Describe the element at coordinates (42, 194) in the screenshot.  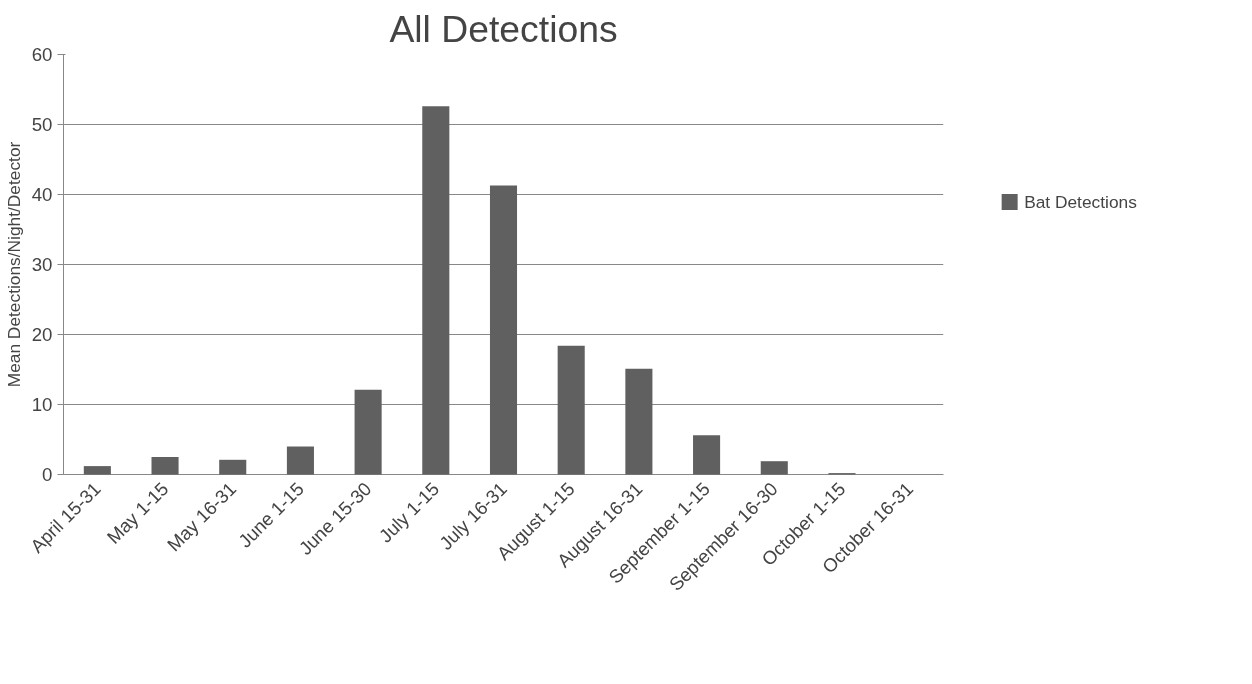
I see `y-tick-label: 40` at that location.